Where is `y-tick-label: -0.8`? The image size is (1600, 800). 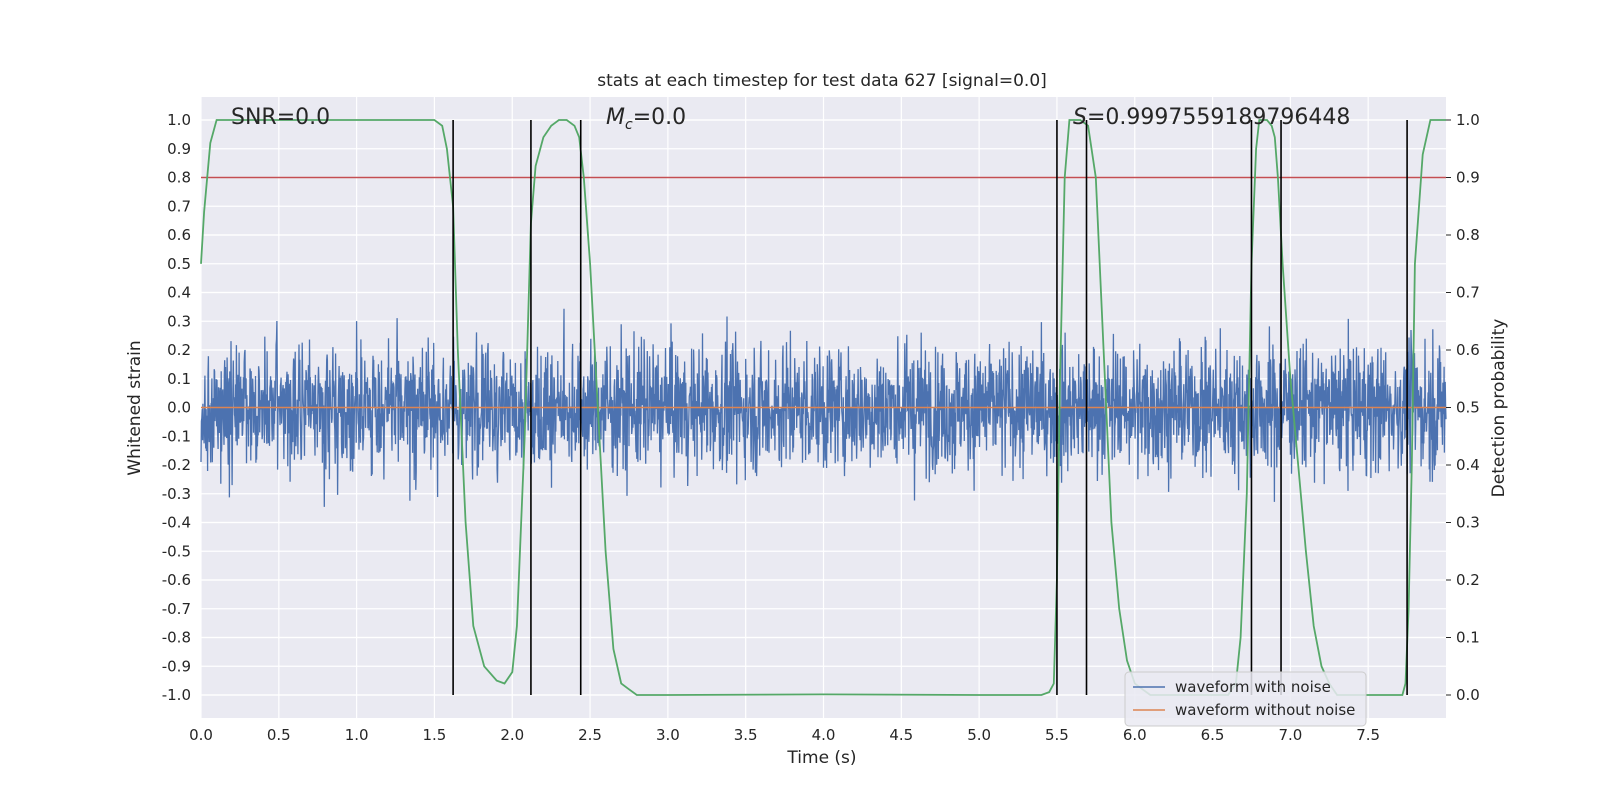
y-tick-label: -0.8 is located at coordinates (176, 638).